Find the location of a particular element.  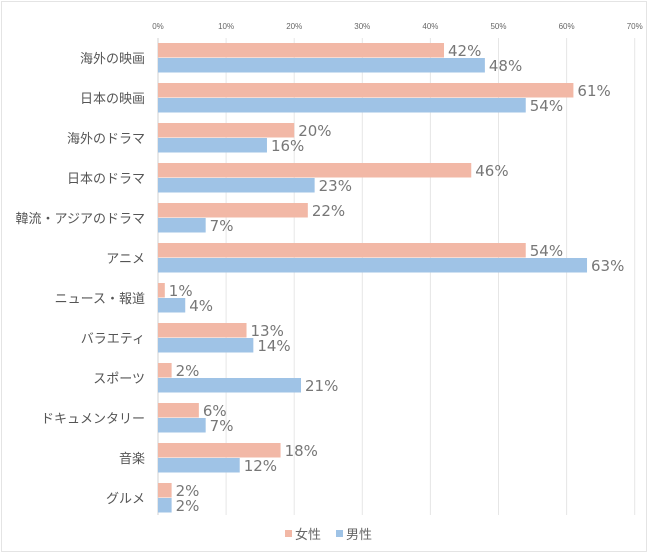

category-label: 日本のドラマ is located at coordinates (106, 179).